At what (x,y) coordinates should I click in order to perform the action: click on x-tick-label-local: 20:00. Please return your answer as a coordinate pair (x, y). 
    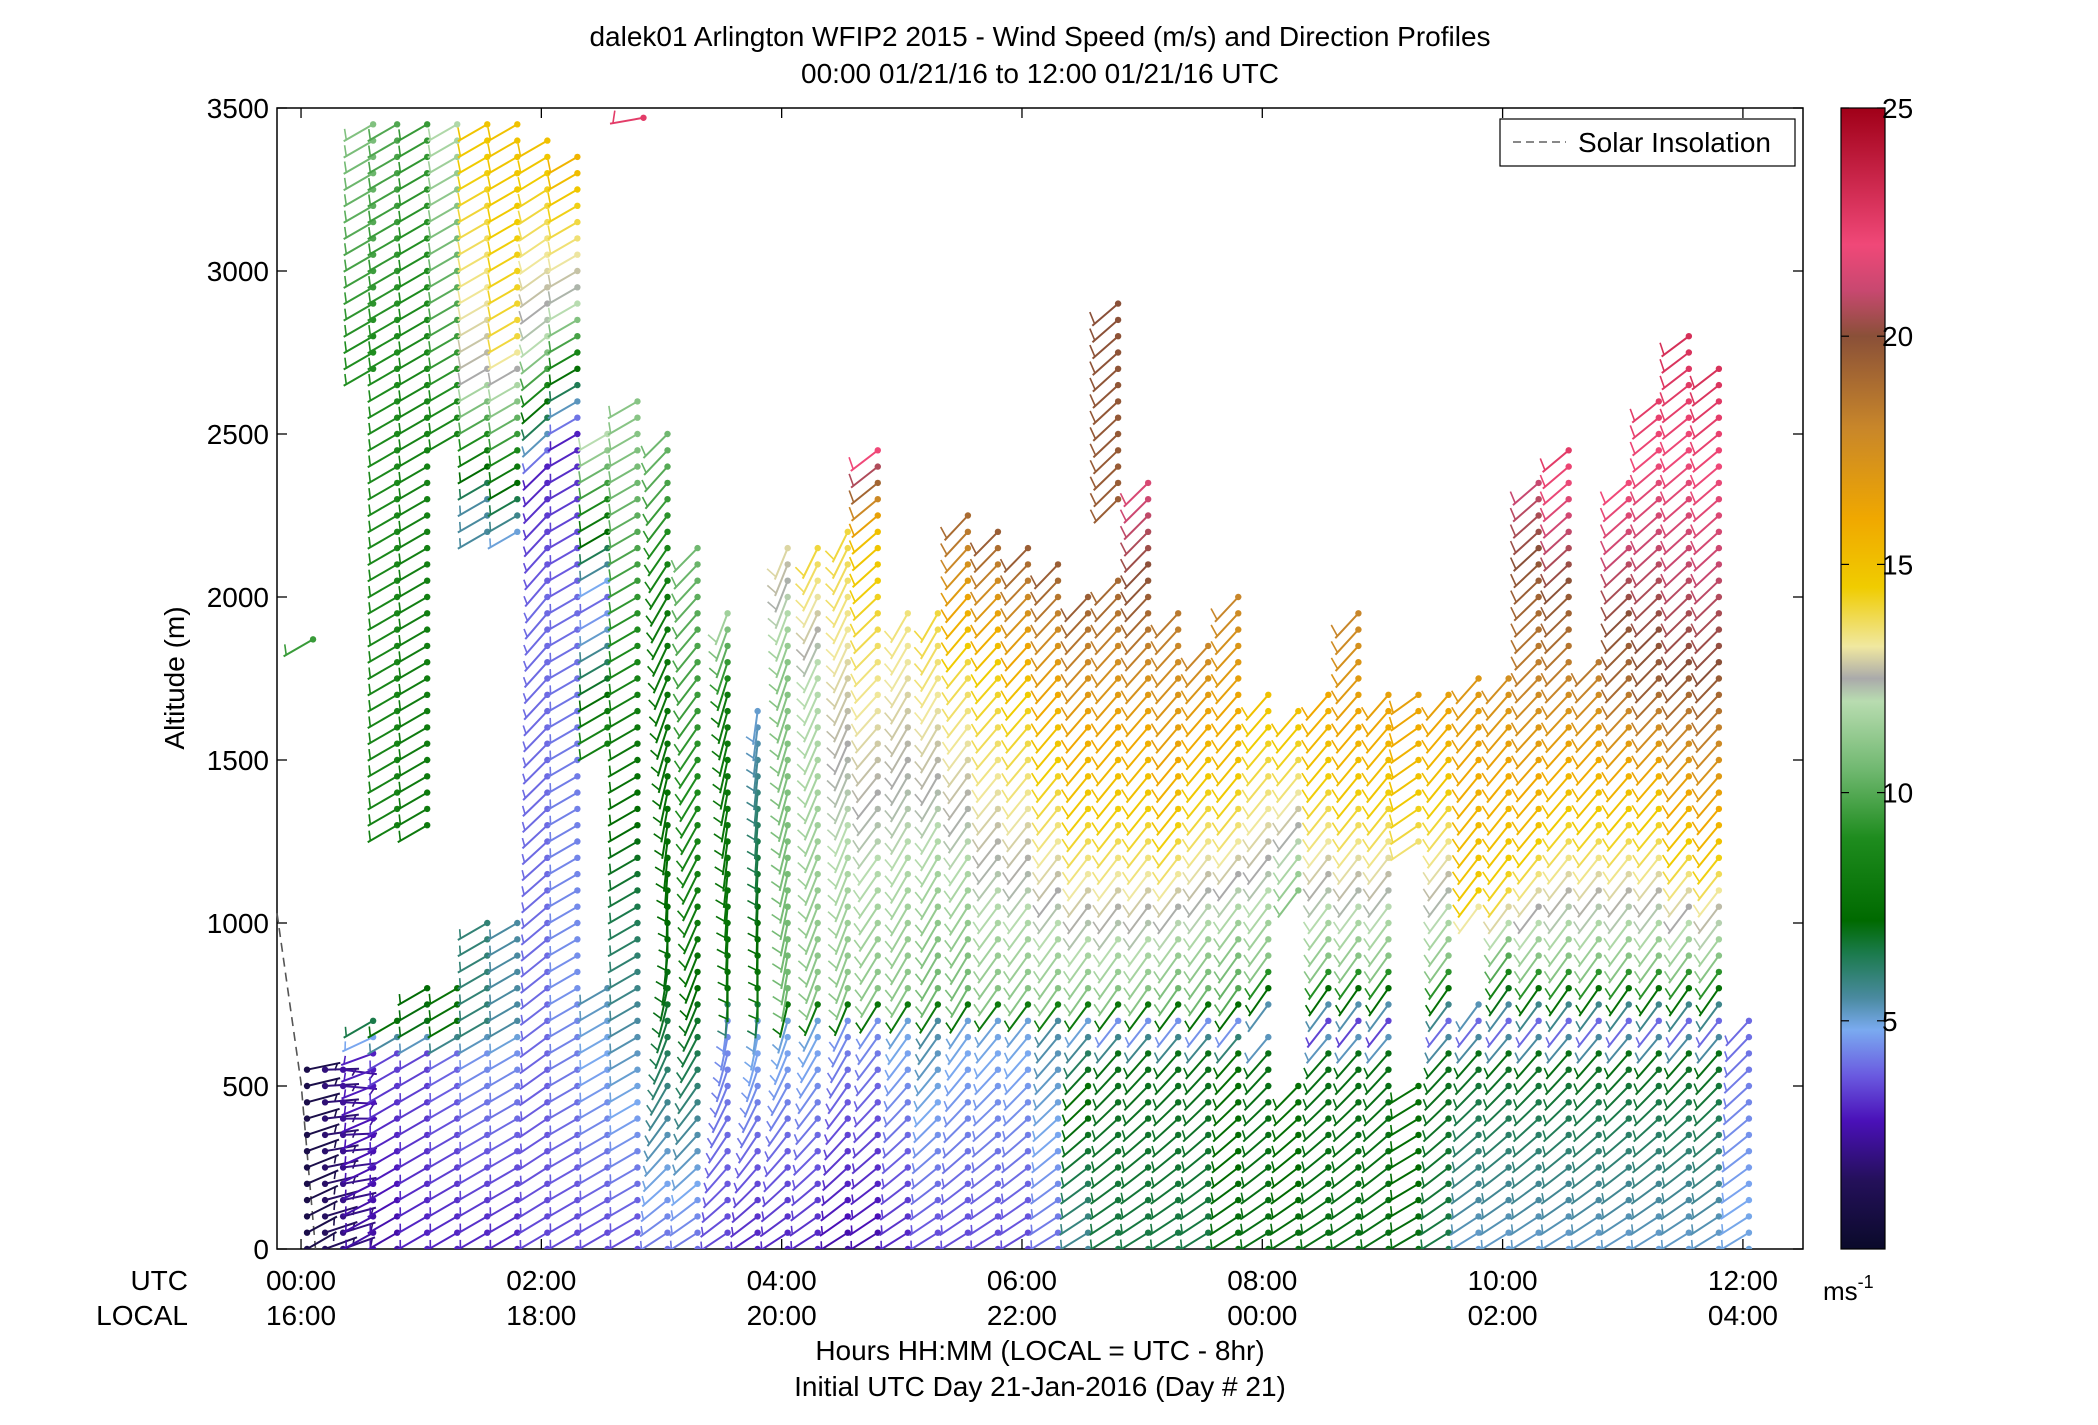
    Looking at the image, I should click on (782, 1315).